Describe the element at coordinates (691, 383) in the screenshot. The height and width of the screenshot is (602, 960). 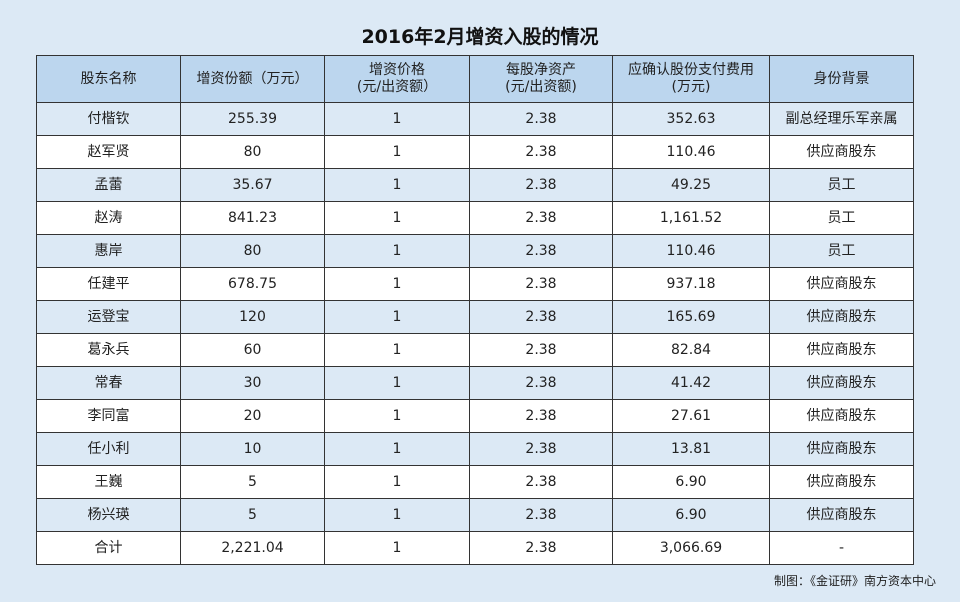
I see `cell-share-payment-expense: 41.42` at that location.